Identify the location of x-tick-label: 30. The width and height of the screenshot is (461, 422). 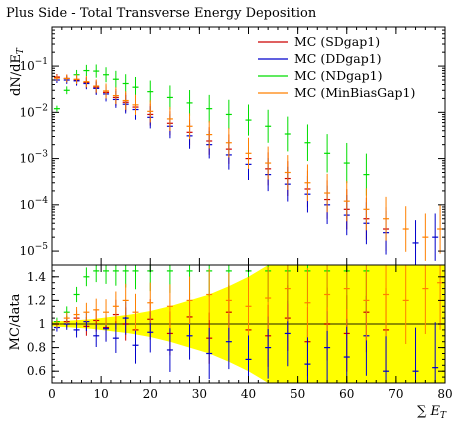
(199, 394).